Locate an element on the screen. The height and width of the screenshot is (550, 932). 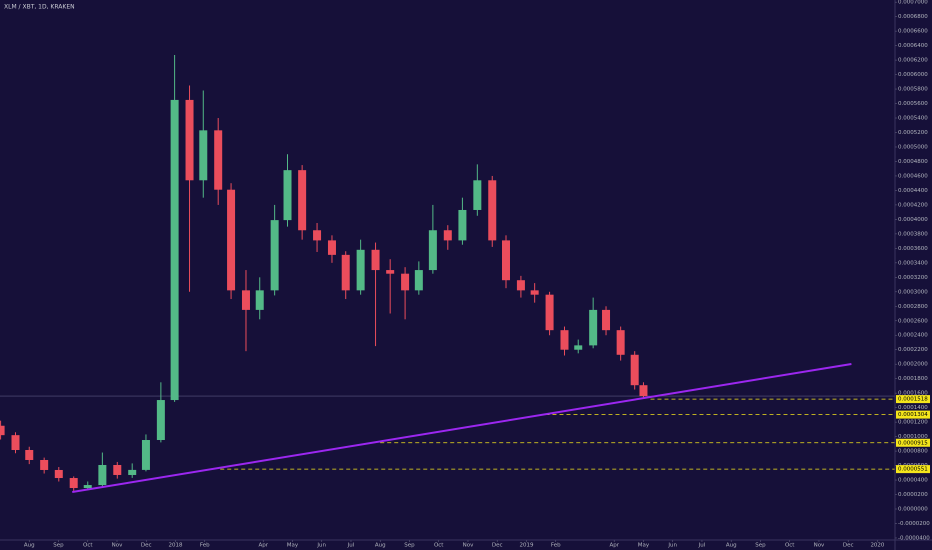
level-label: 0.0000915 is located at coordinates (913, 443).